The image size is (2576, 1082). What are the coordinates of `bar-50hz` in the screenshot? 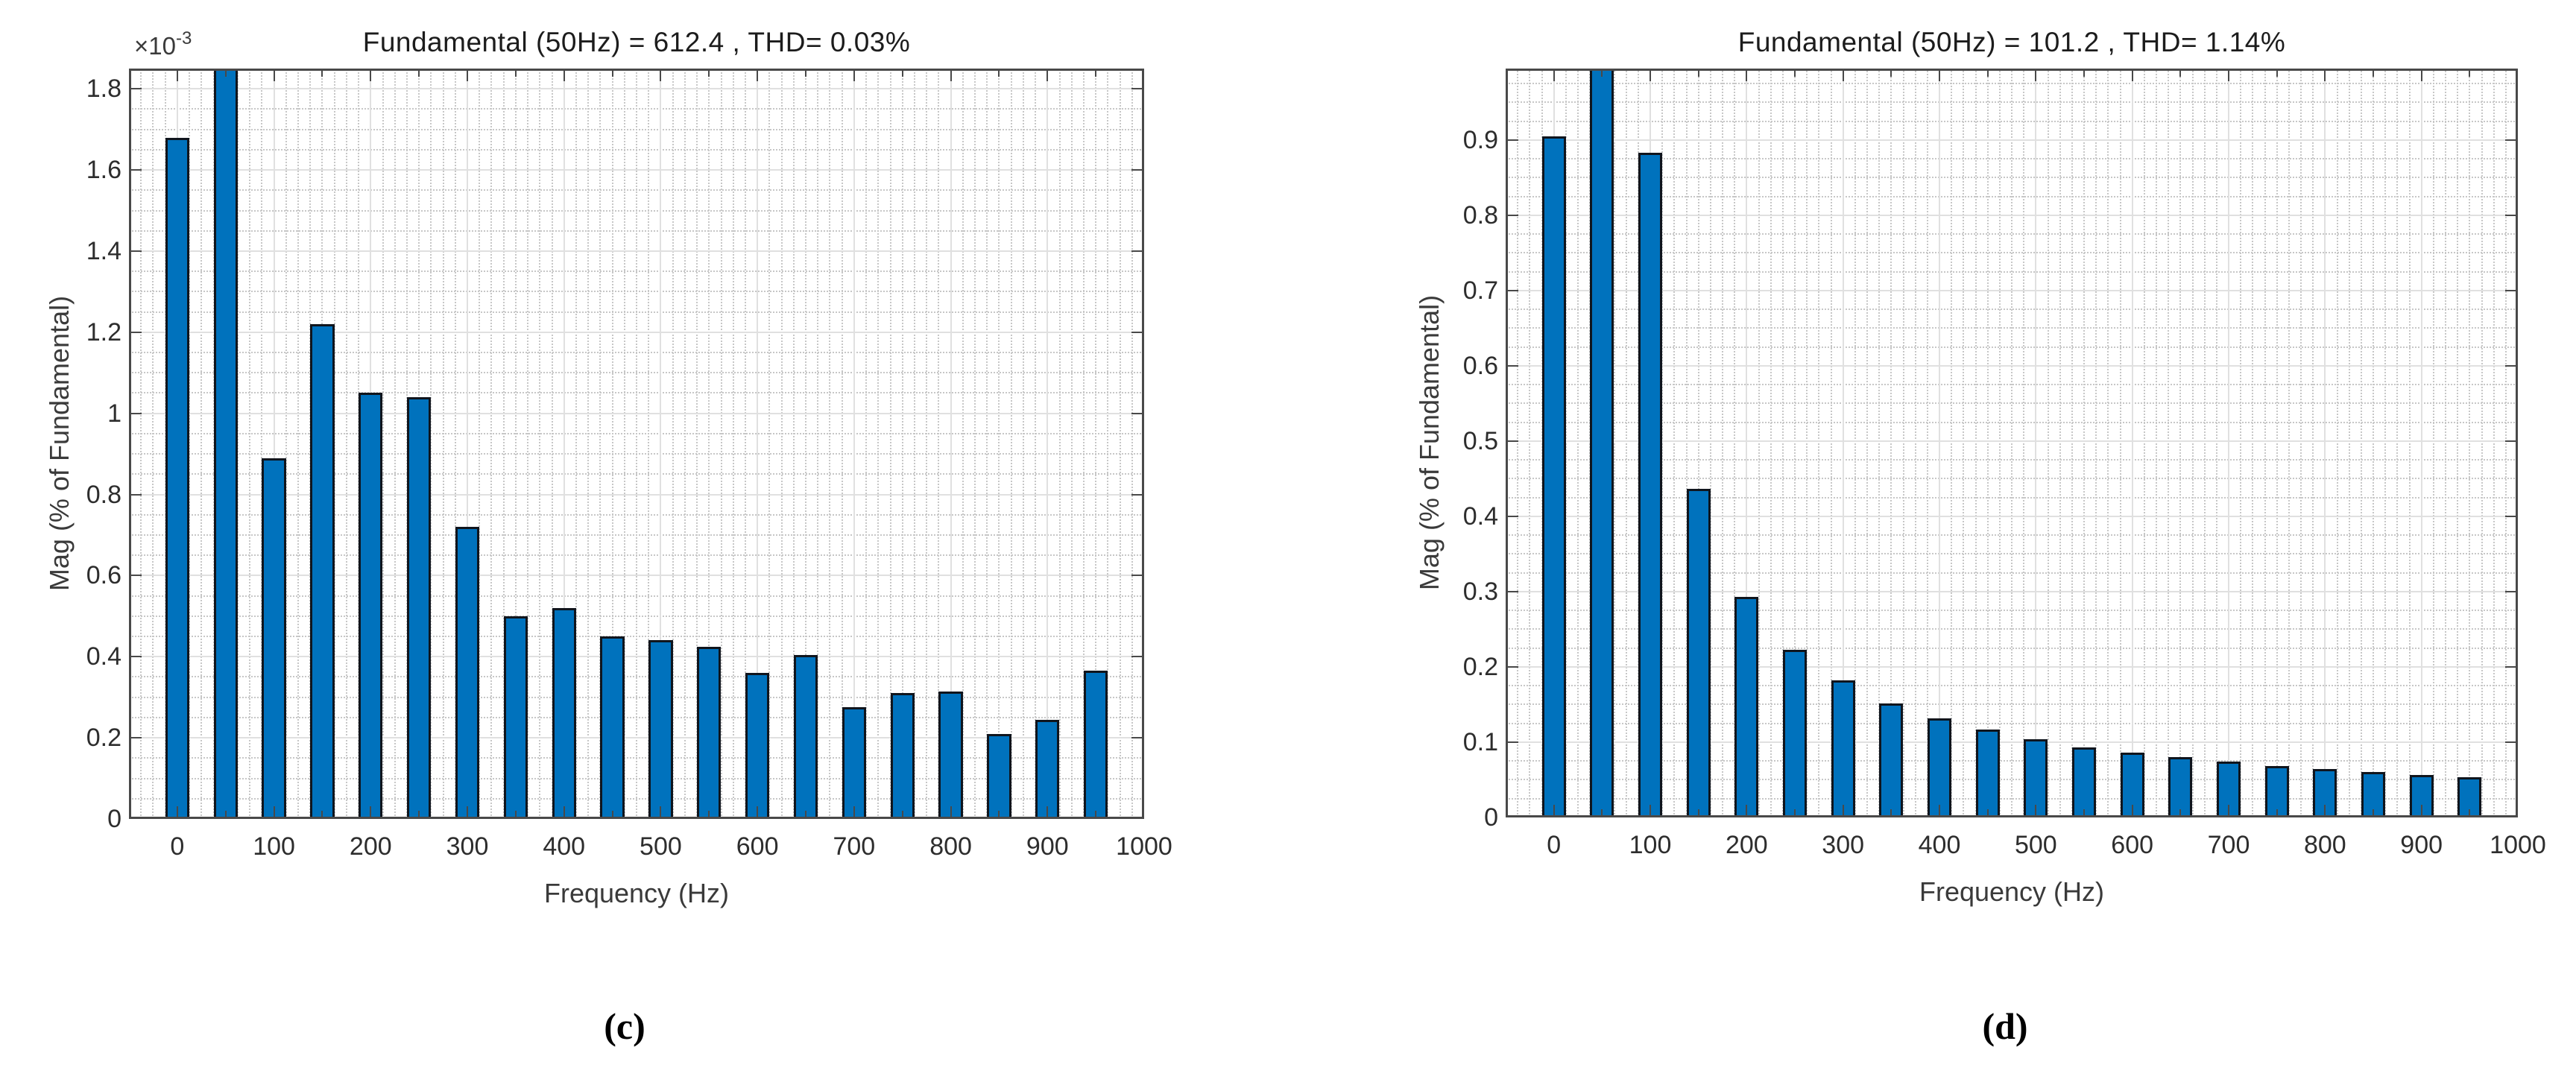 It's located at (225, 444).